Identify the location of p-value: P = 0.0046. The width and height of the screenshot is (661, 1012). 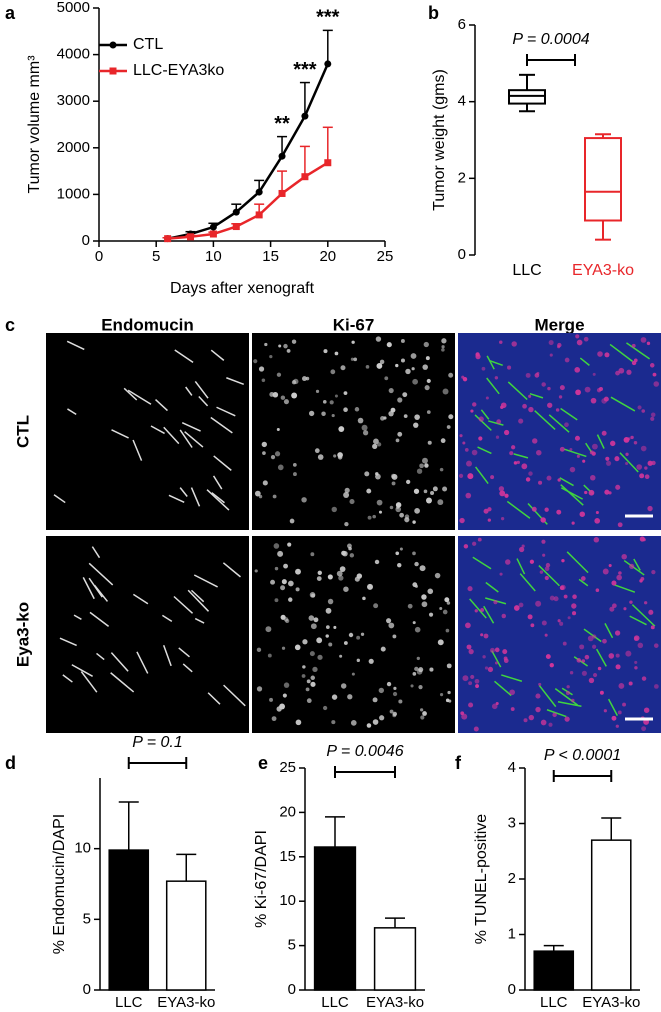
(364, 751).